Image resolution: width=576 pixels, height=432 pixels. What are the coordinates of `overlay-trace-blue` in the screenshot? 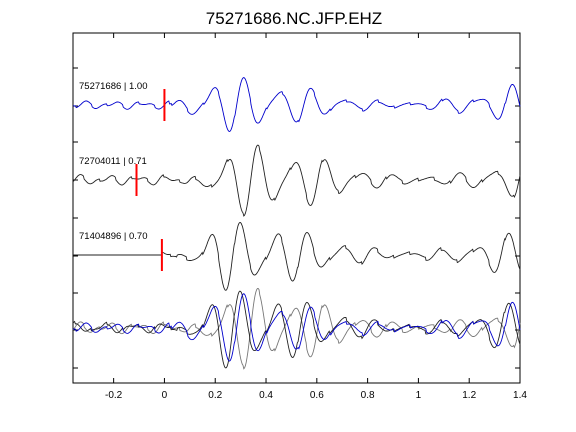 It's located at (296, 327).